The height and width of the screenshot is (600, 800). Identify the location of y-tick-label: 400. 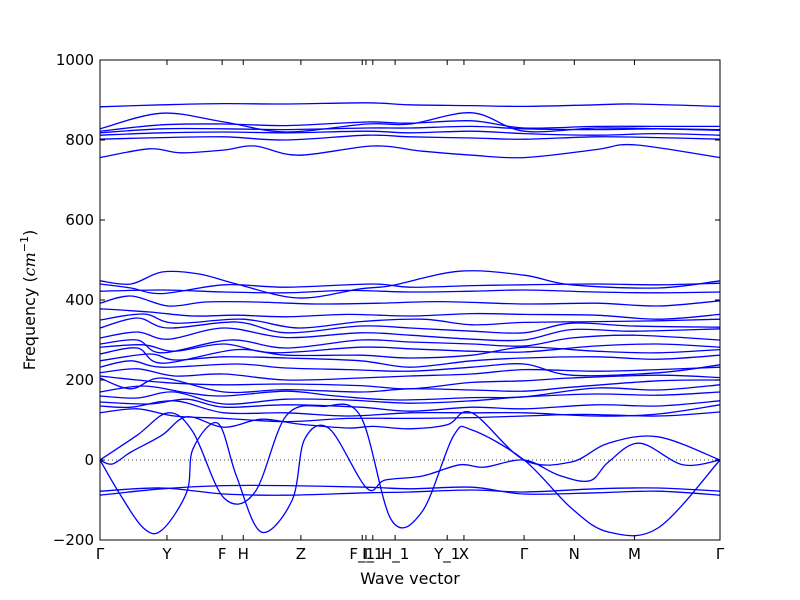
(79, 300).